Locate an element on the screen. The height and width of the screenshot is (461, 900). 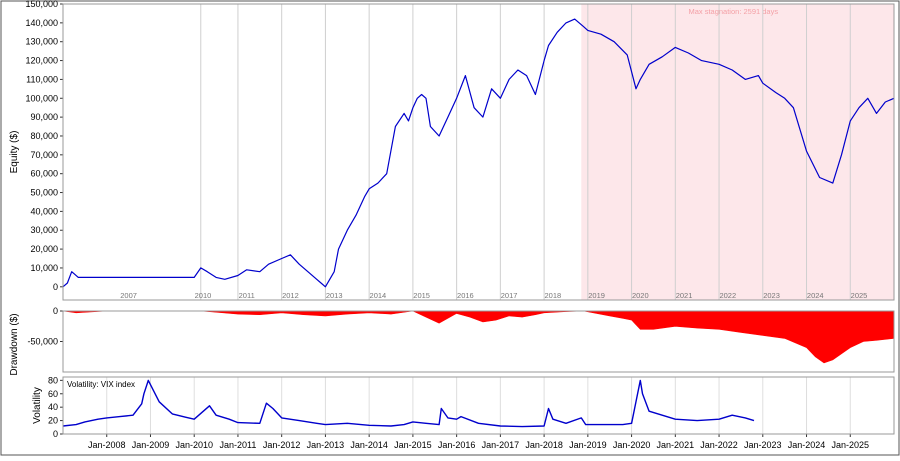
y-tick-label: 120,000 is located at coordinates (41, 61).